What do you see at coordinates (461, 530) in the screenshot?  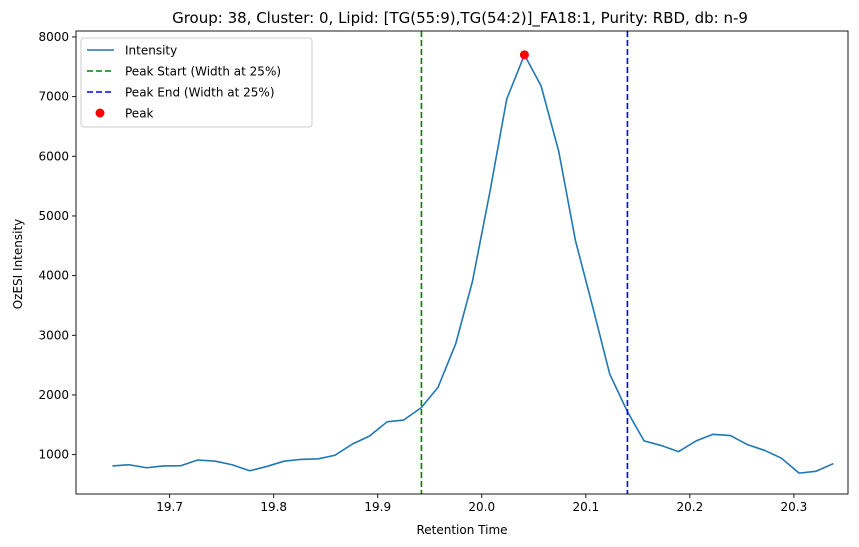 I see `x-axis-label: Retention Time` at bounding box center [461, 530].